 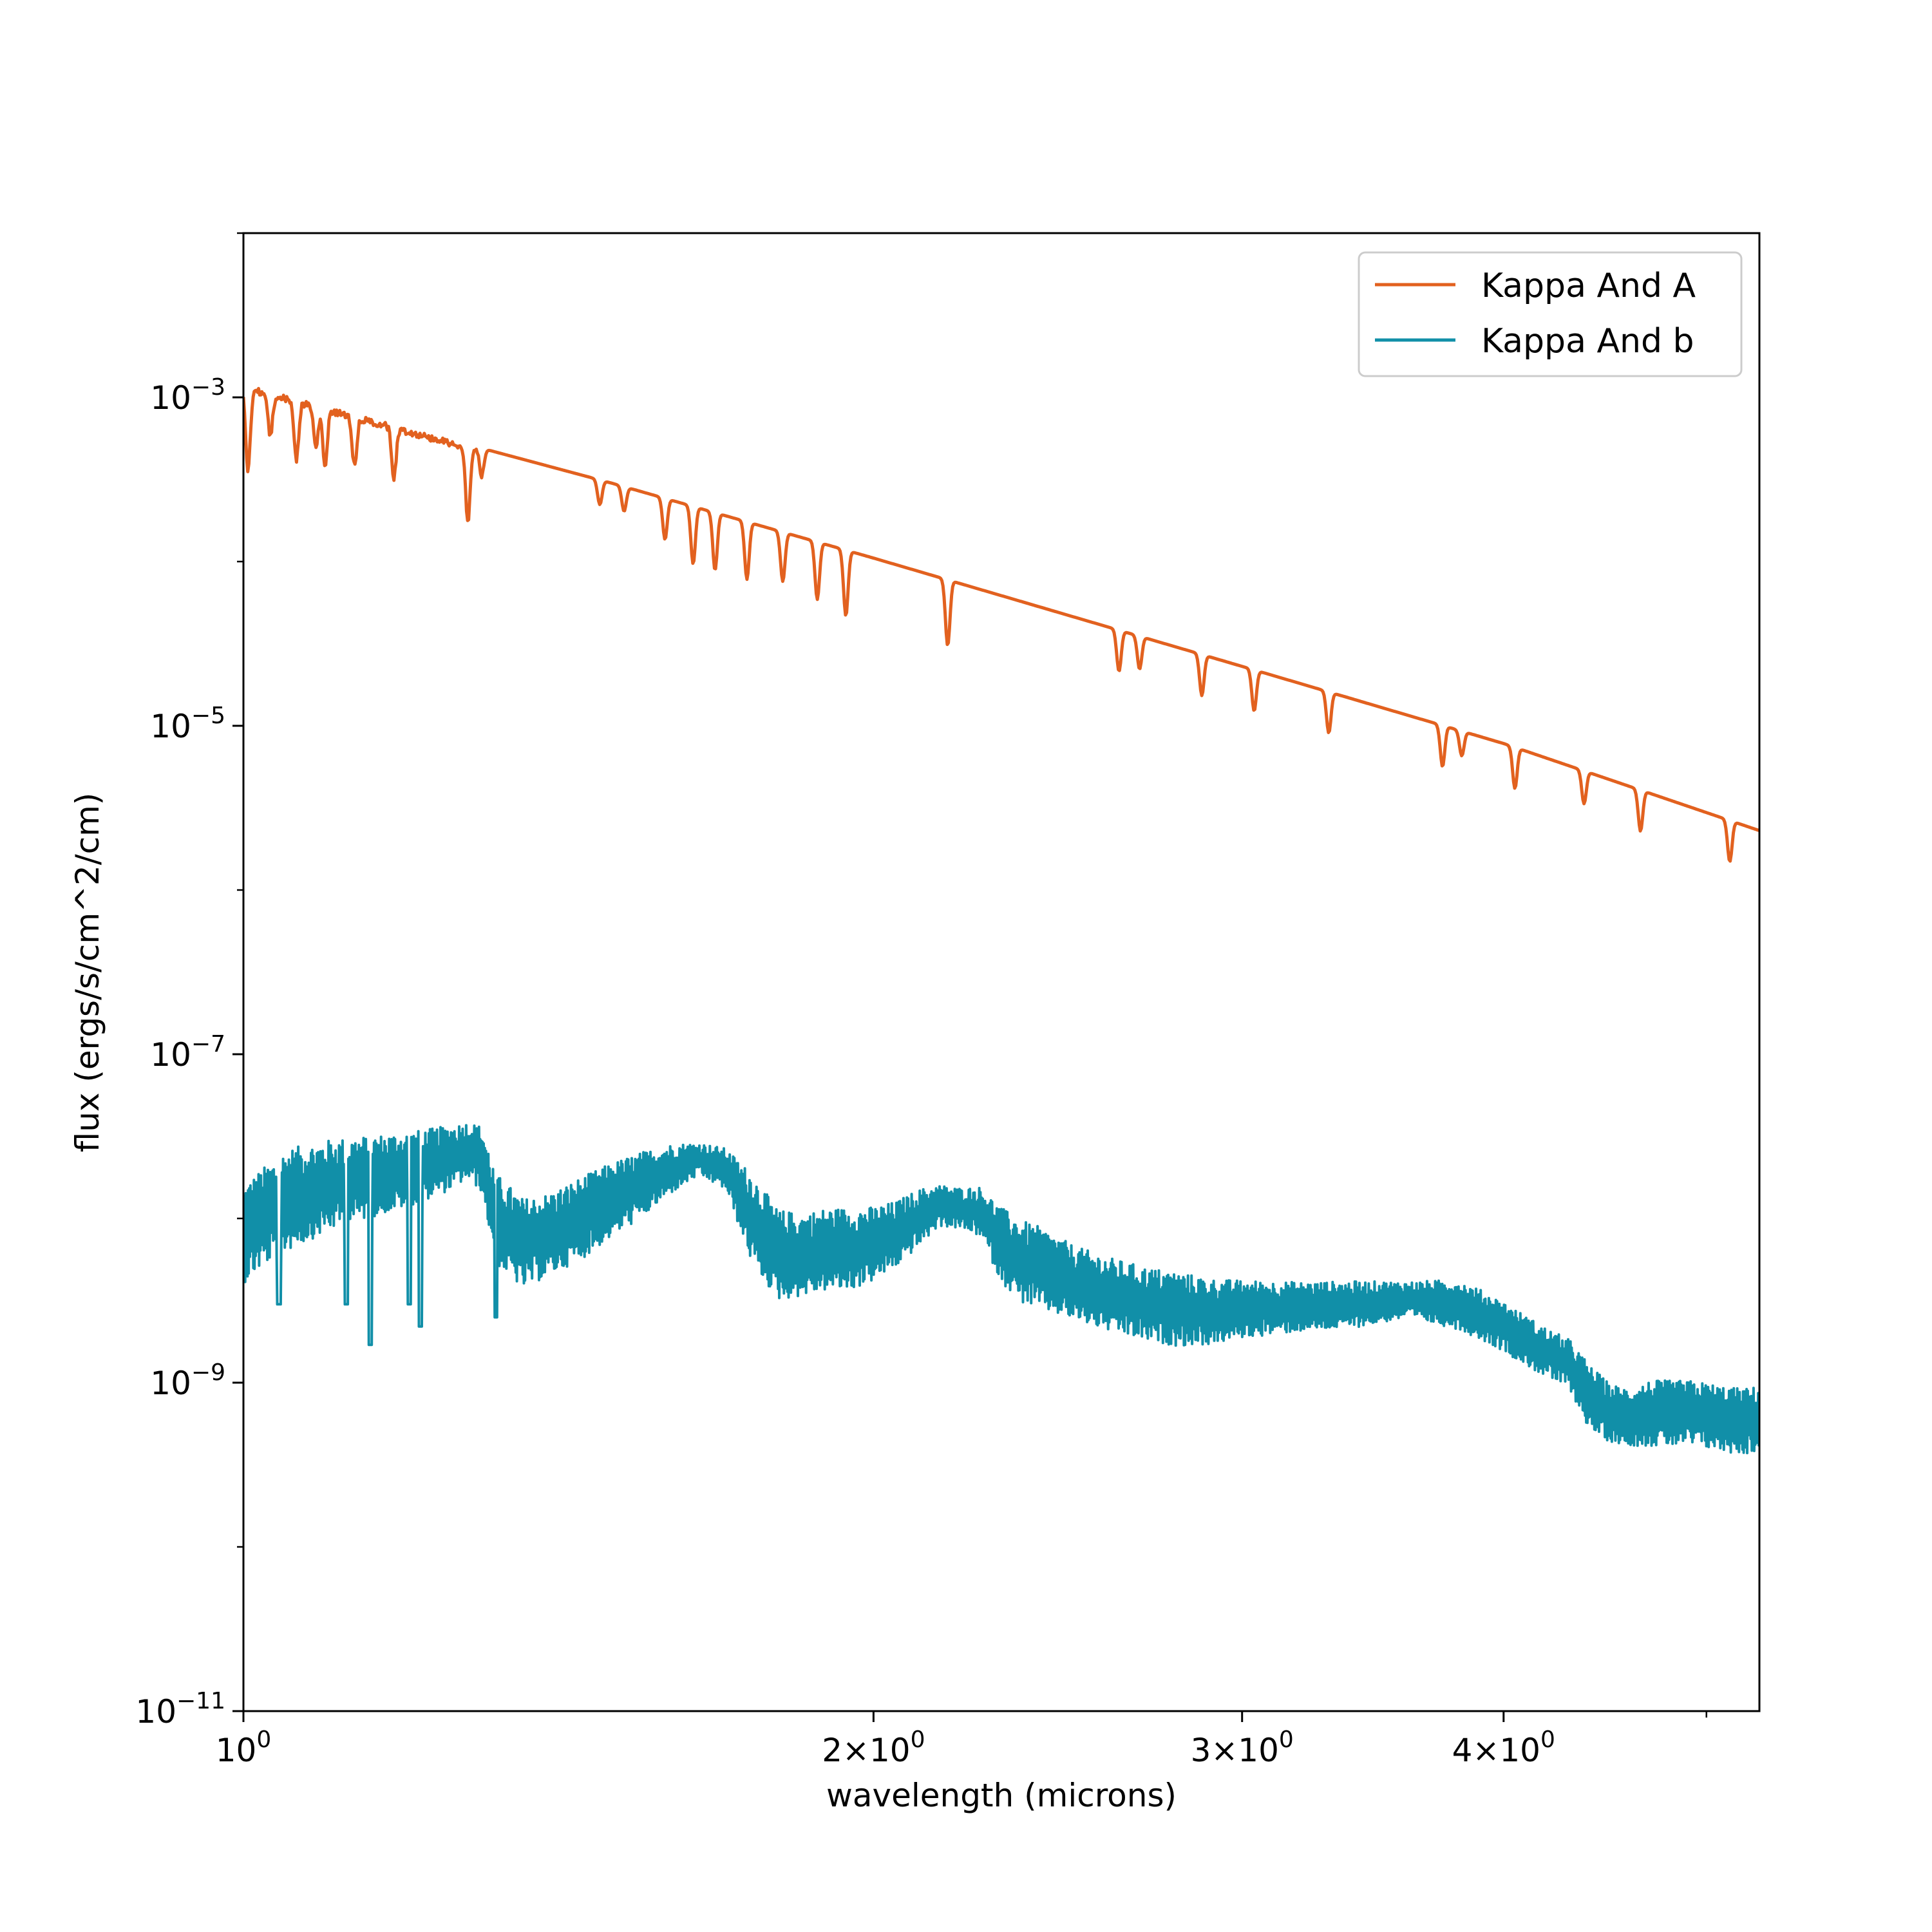 I want to click on y-tick-label: 10⁻³, so click(x=187, y=396).